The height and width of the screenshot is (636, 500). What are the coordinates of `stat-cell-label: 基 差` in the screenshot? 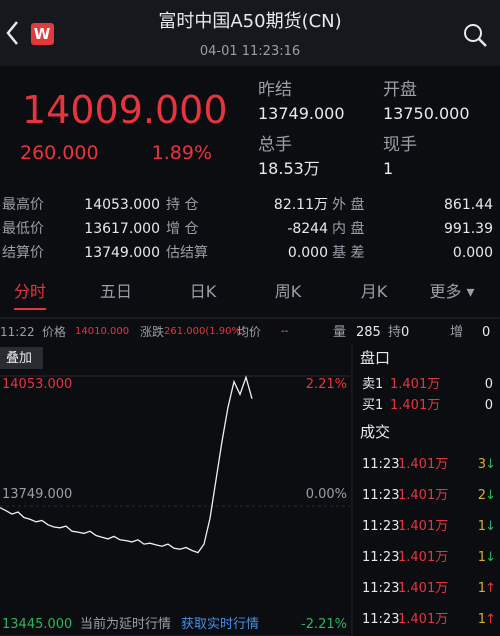 It's located at (348, 253).